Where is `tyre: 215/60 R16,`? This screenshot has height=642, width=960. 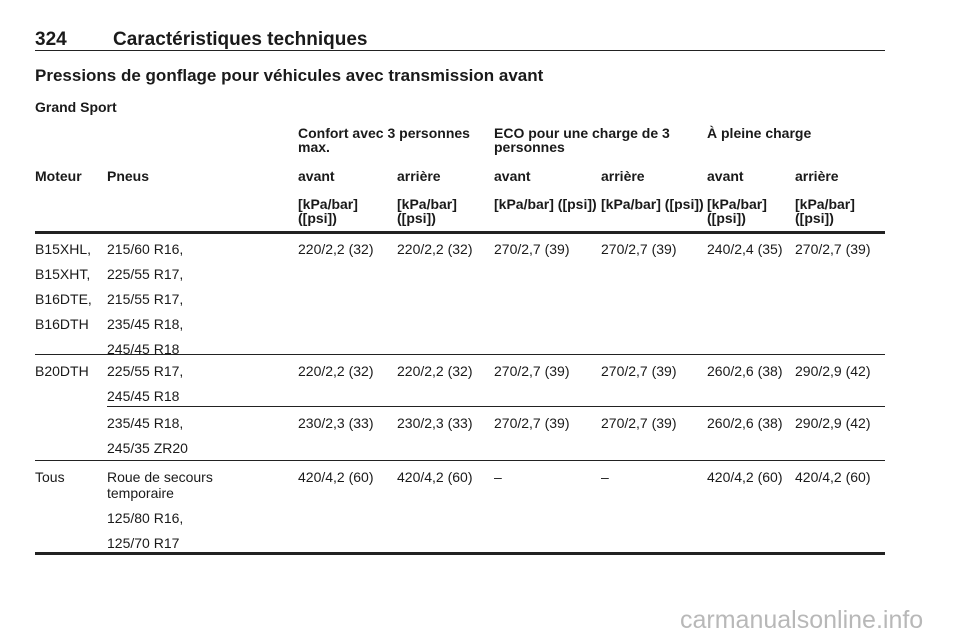 tyre: 215/60 R16, is located at coordinates (145, 249).